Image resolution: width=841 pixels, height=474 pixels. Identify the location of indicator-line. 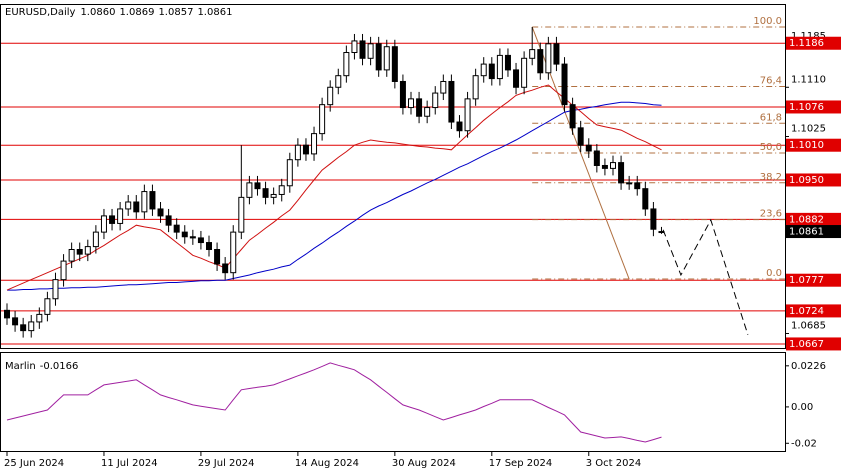
(334, 402).